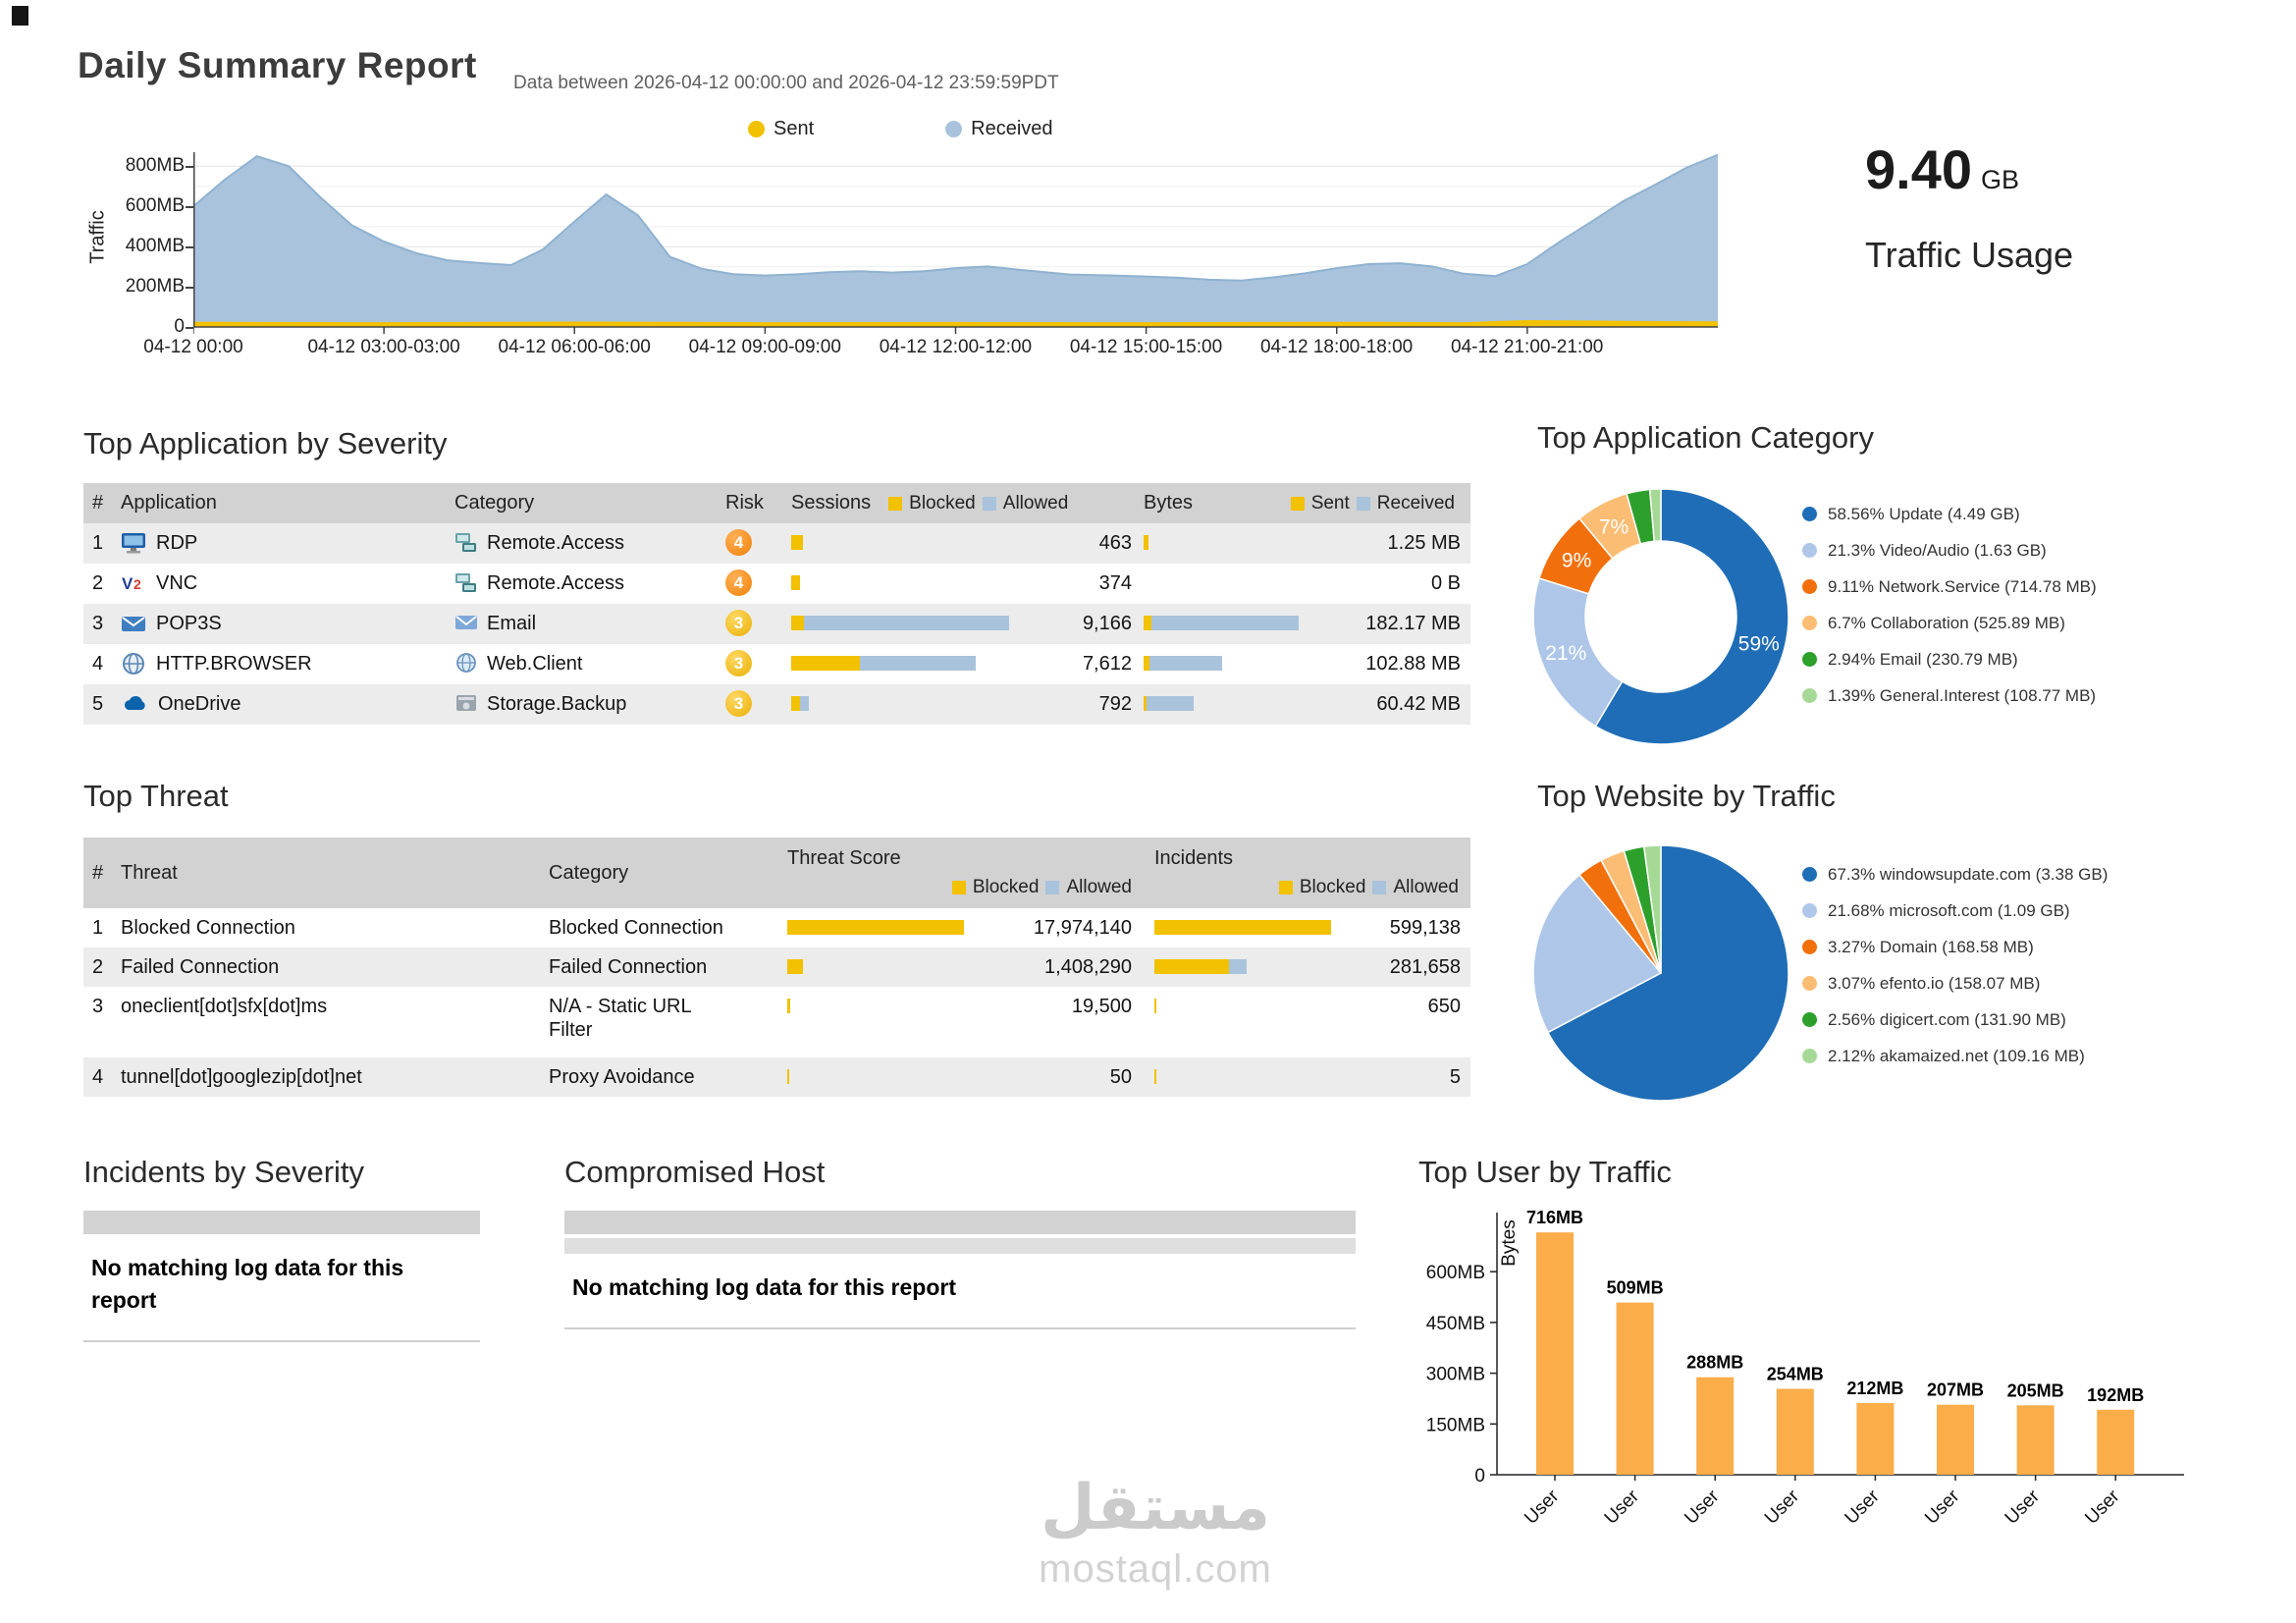  I want to click on incidents-value: 5, so click(1455, 1077).